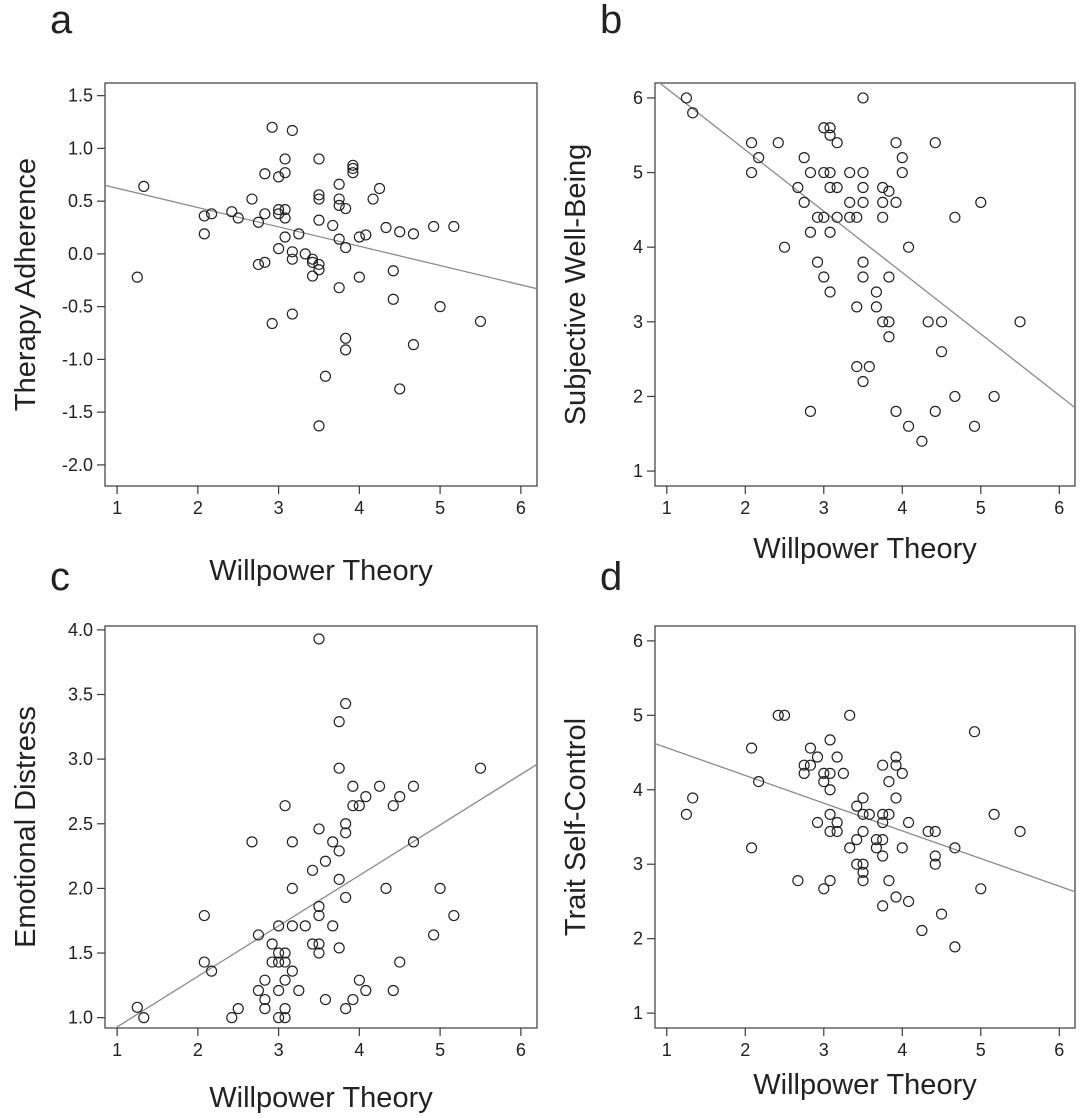  What do you see at coordinates (745, 1050) in the screenshot?
I see `x-tick-label: 2` at bounding box center [745, 1050].